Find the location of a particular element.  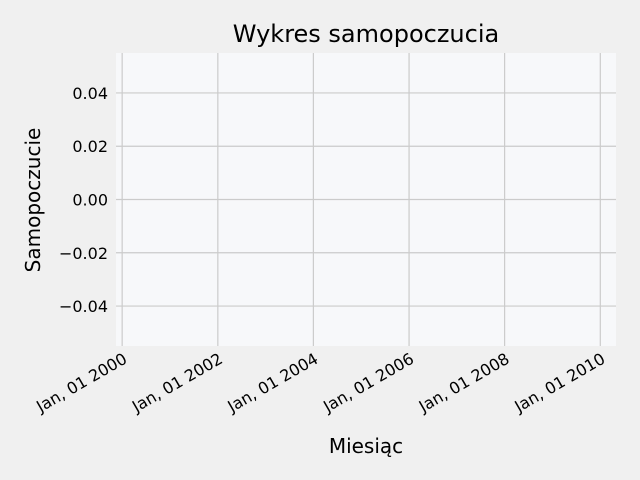

y-axis-label: Samopoczucie is located at coordinates (33, 200).